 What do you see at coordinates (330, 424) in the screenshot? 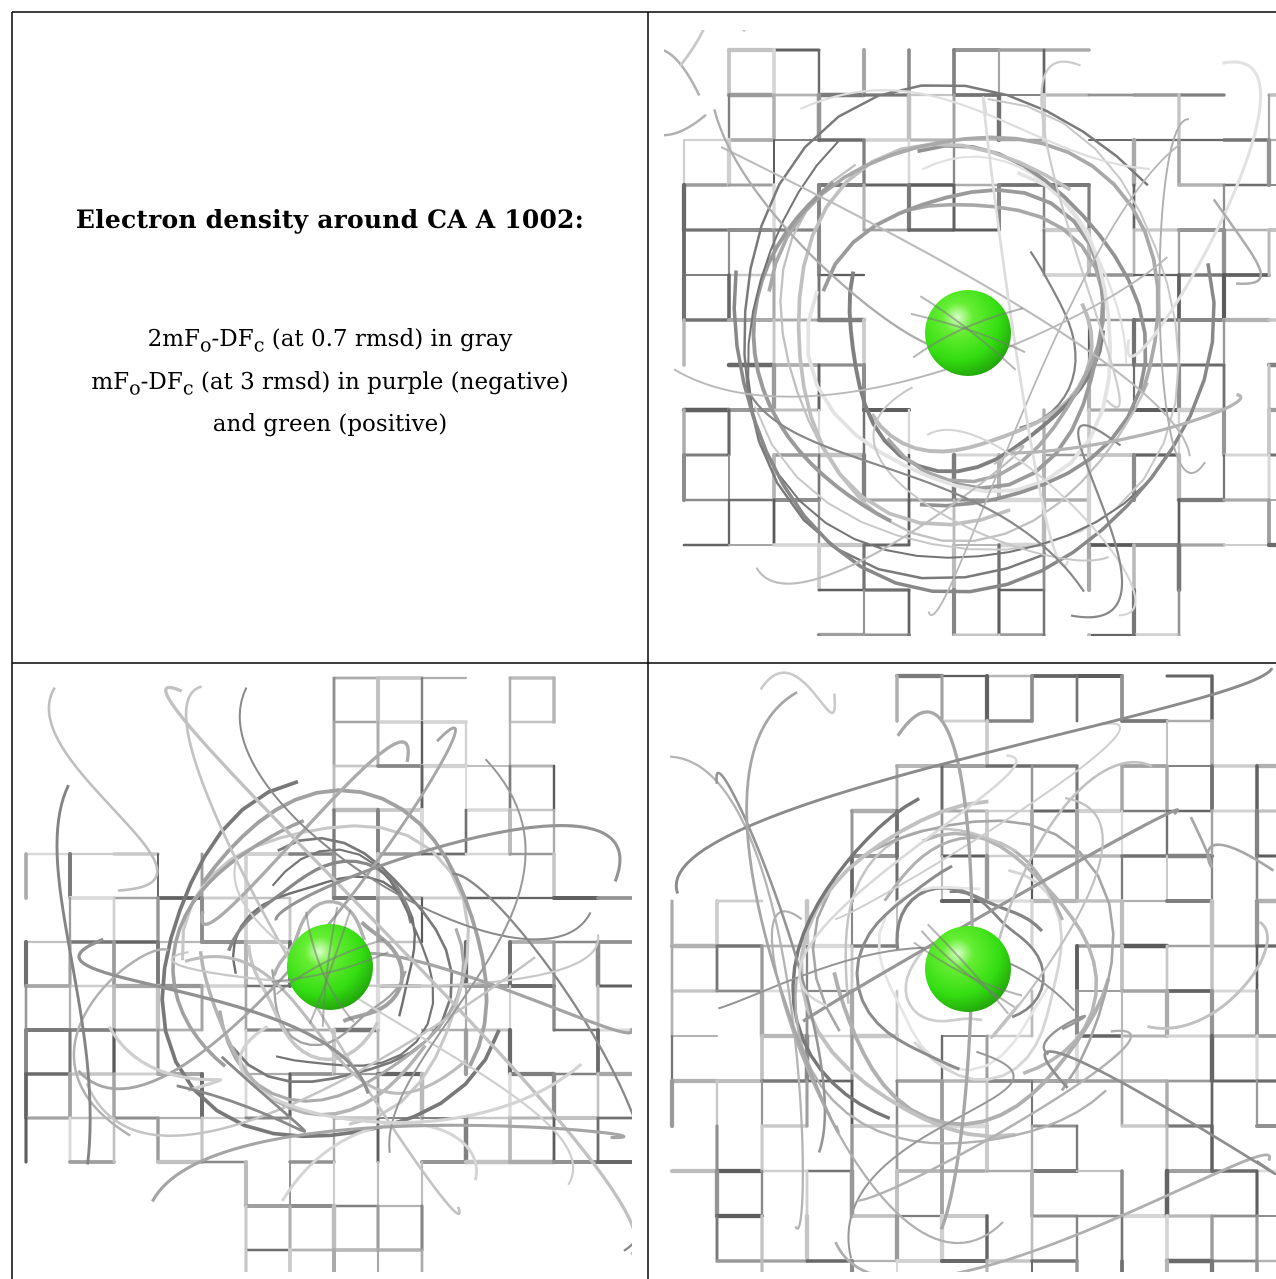
I see `legend-line-positive: and green (positive)` at bounding box center [330, 424].